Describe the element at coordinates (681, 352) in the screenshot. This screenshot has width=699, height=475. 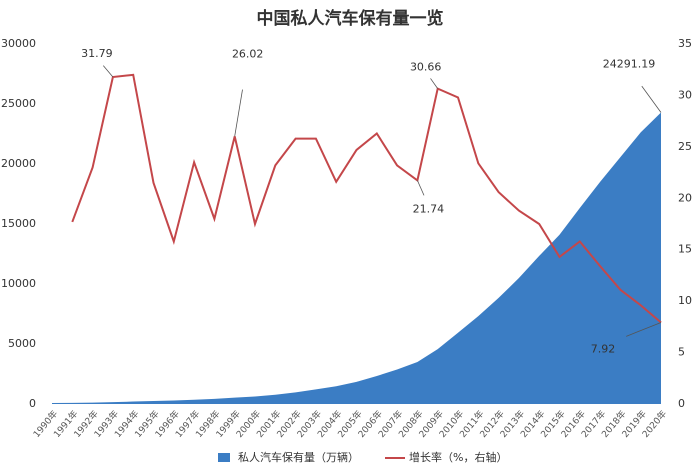
I see `y2-tick-label: 5` at that location.